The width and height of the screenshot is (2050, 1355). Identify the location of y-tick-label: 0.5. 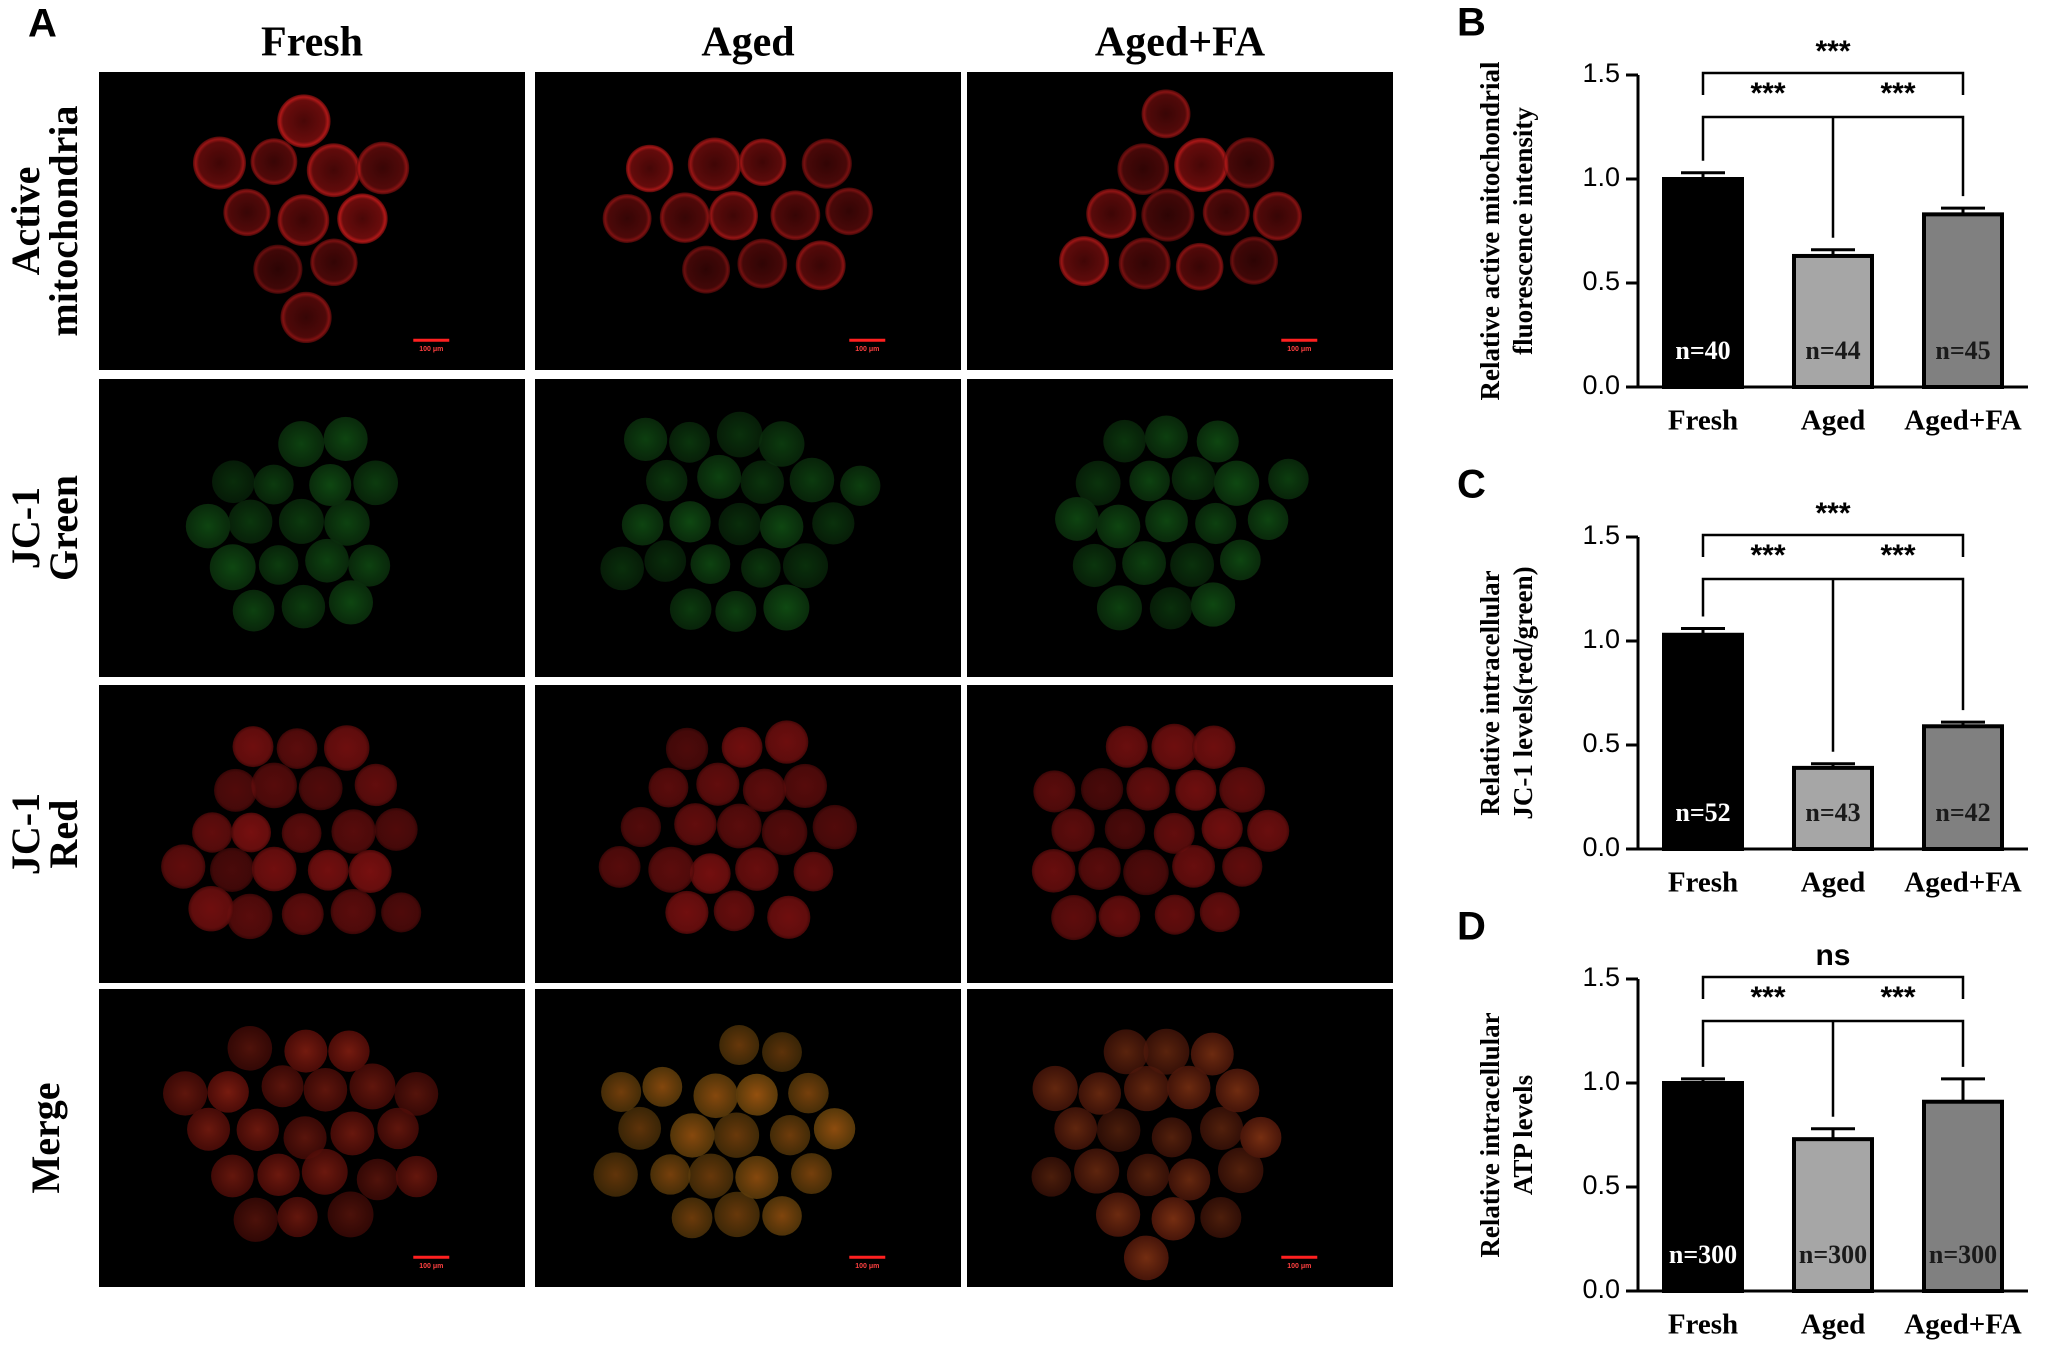
(1601, 1185).